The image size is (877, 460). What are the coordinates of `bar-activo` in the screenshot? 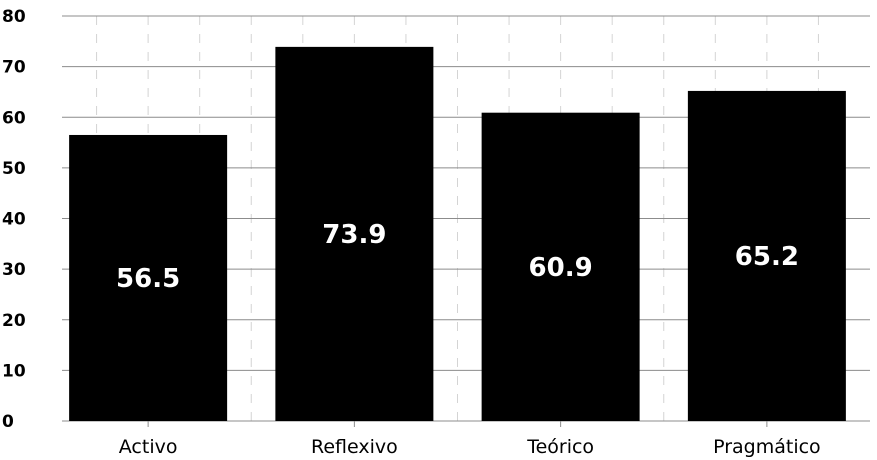 It's located at (148, 277).